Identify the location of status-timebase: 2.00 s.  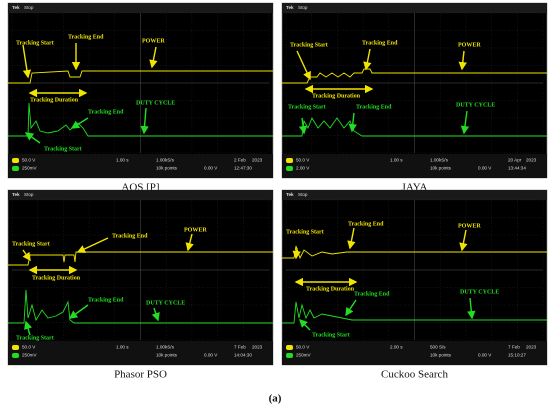
(396, 347).